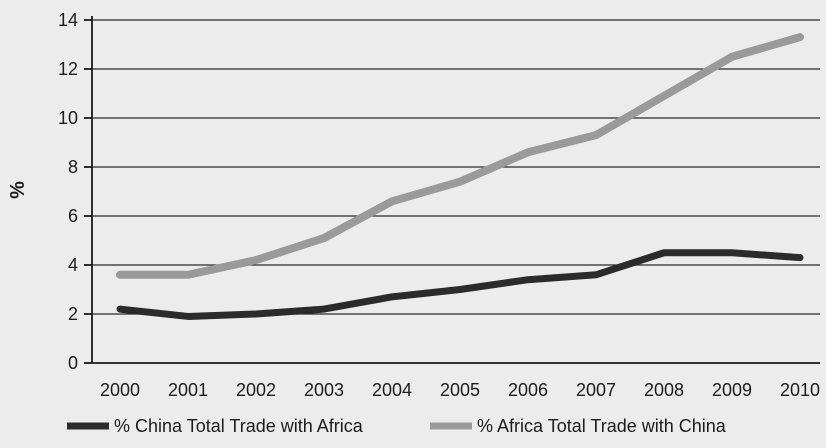 The image size is (826, 448). Describe the element at coordinates (73, 314) in the screenshot. I see `y-tick-label: 2` at that location.